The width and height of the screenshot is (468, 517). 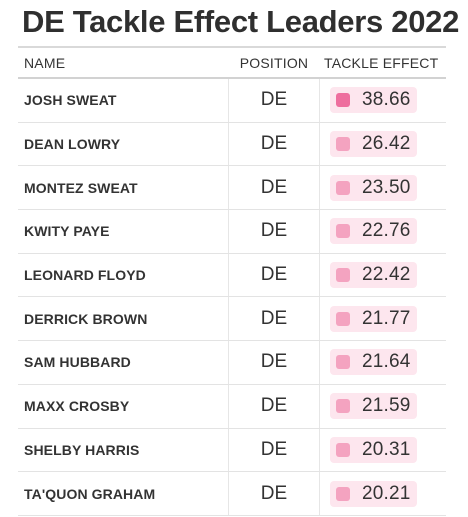 What do you see at coordinates (386, 231) in the screenshot?
I see `tackle-effect-value: 22.76` at bounding box center [386, 231].